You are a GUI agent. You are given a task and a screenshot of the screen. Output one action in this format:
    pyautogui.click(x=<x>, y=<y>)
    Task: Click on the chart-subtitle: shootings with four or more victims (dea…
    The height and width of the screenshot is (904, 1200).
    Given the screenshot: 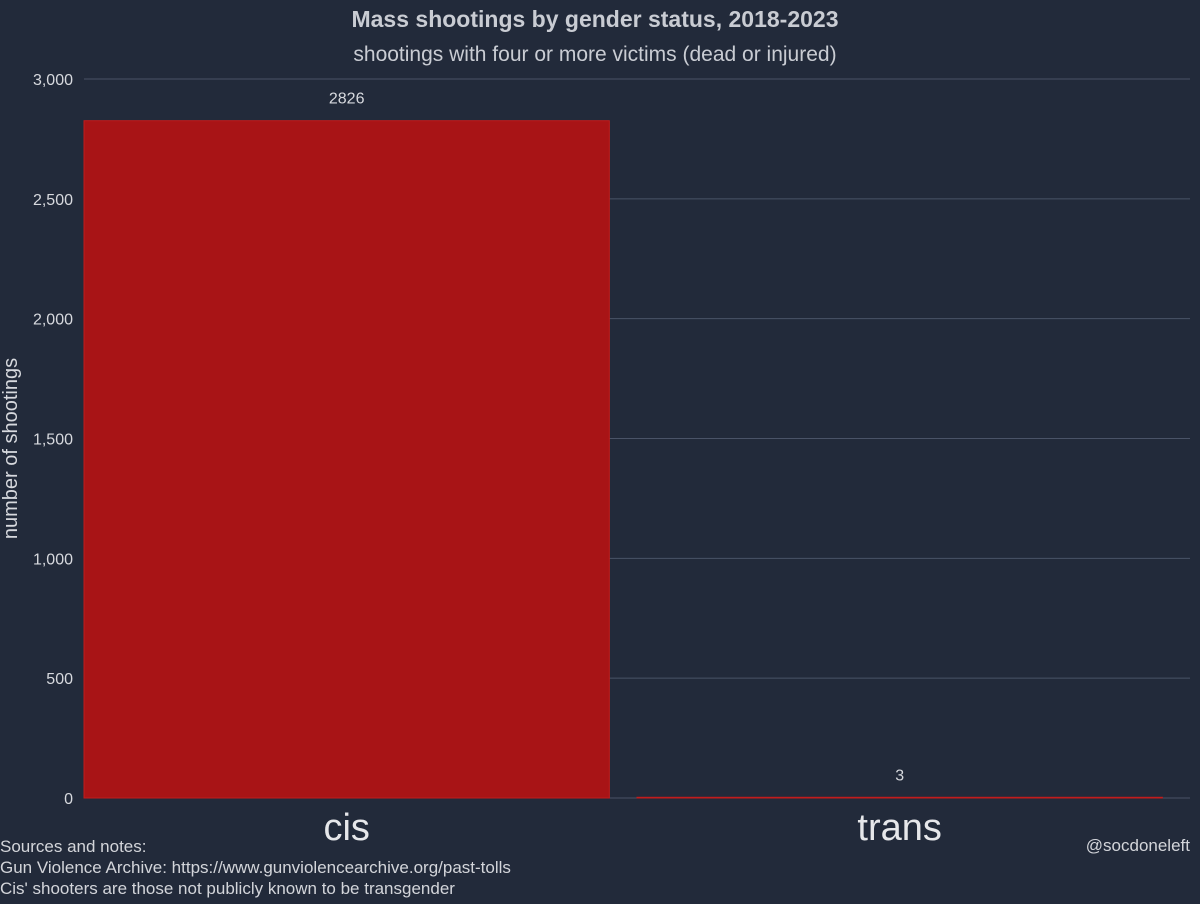 What is the action you would take?
    pyautogui.click(x=595, y=54)
    